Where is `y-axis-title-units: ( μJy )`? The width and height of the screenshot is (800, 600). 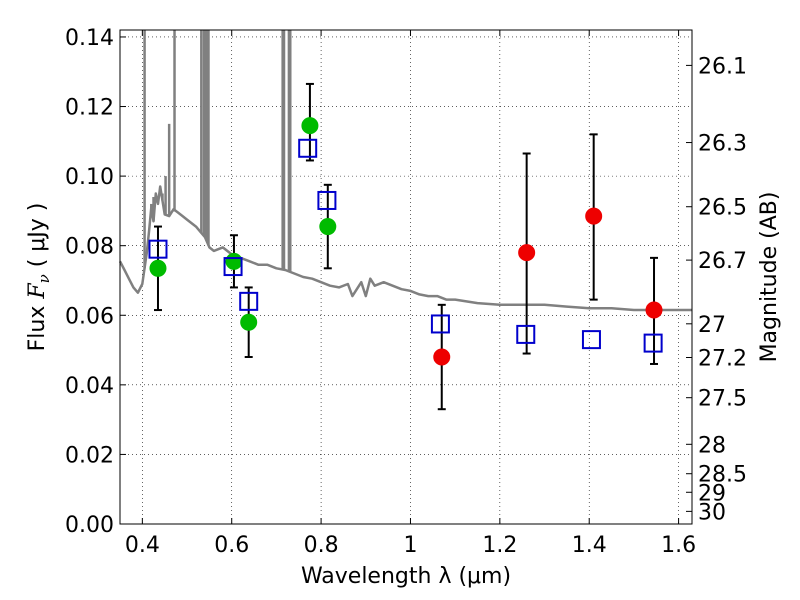 y-axis-title-units: ( μJy ) is located at coordinates (37, 239).